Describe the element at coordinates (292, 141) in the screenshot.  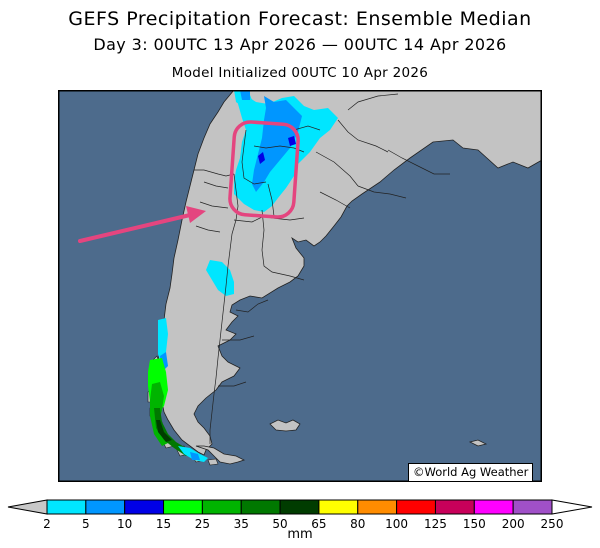
I see `precip-10-15mm-b` at that location.